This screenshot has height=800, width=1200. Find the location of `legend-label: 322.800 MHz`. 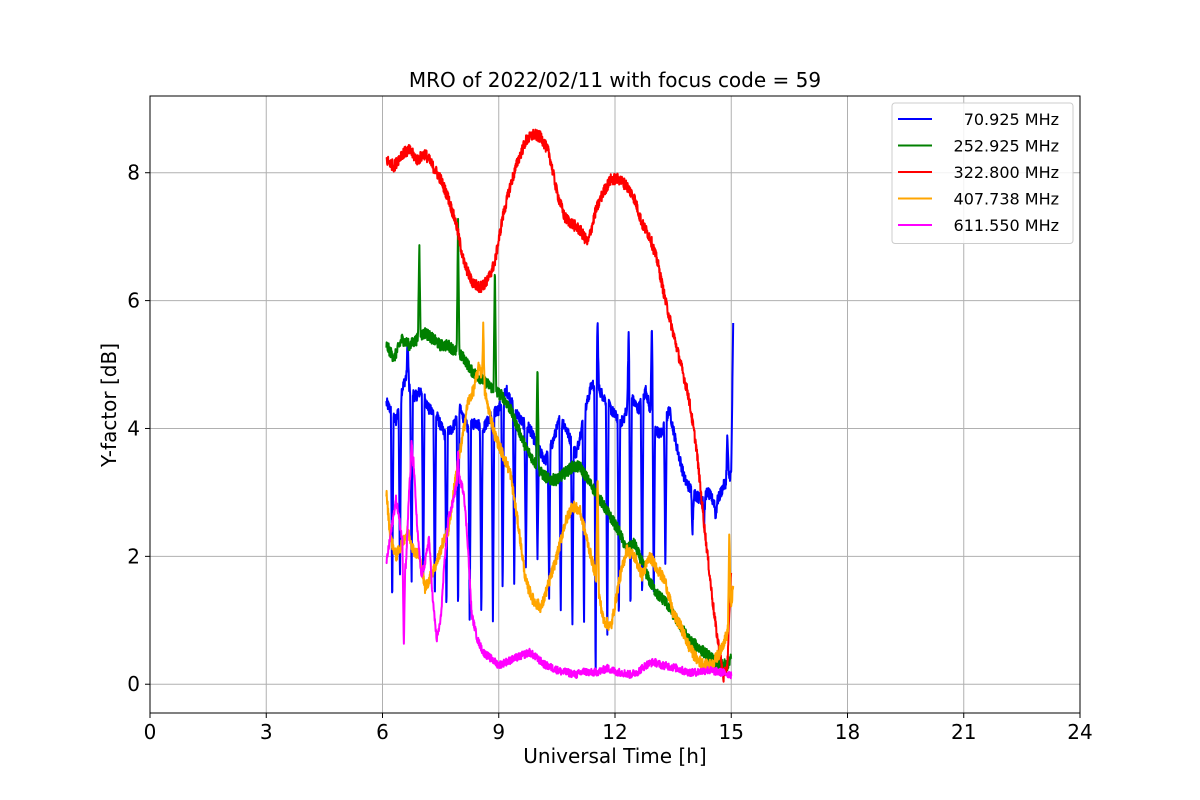

legend-label: 322.800 MHz is located at coordinates (1006, 172).